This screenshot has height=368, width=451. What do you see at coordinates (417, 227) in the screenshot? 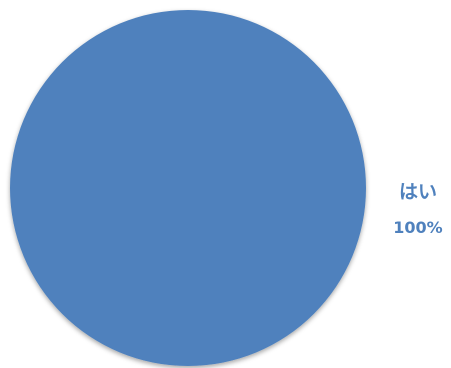
I see `data-label-percent: 100%` at bounding box center [417, 227].